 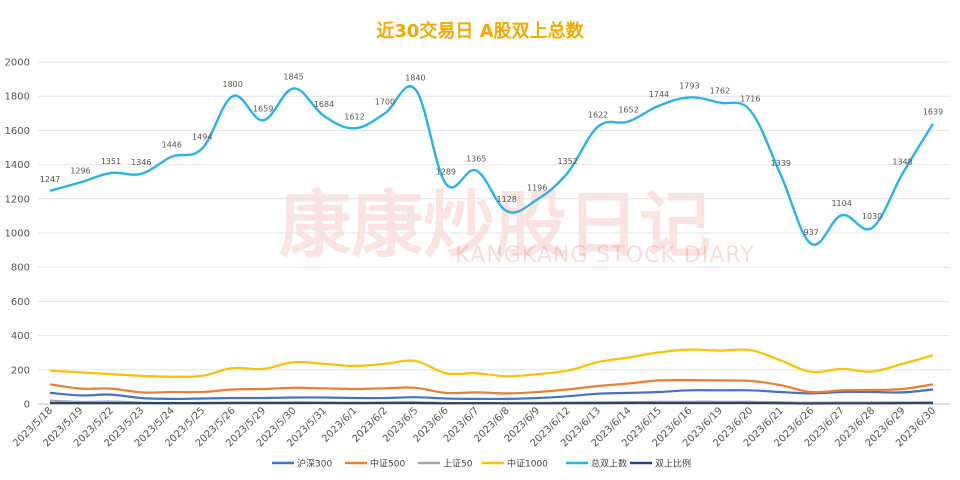 What do you see at coordinates (476, 159) in the screenshot?
I see `data-label: 1365` at bounding box center [476, 159].